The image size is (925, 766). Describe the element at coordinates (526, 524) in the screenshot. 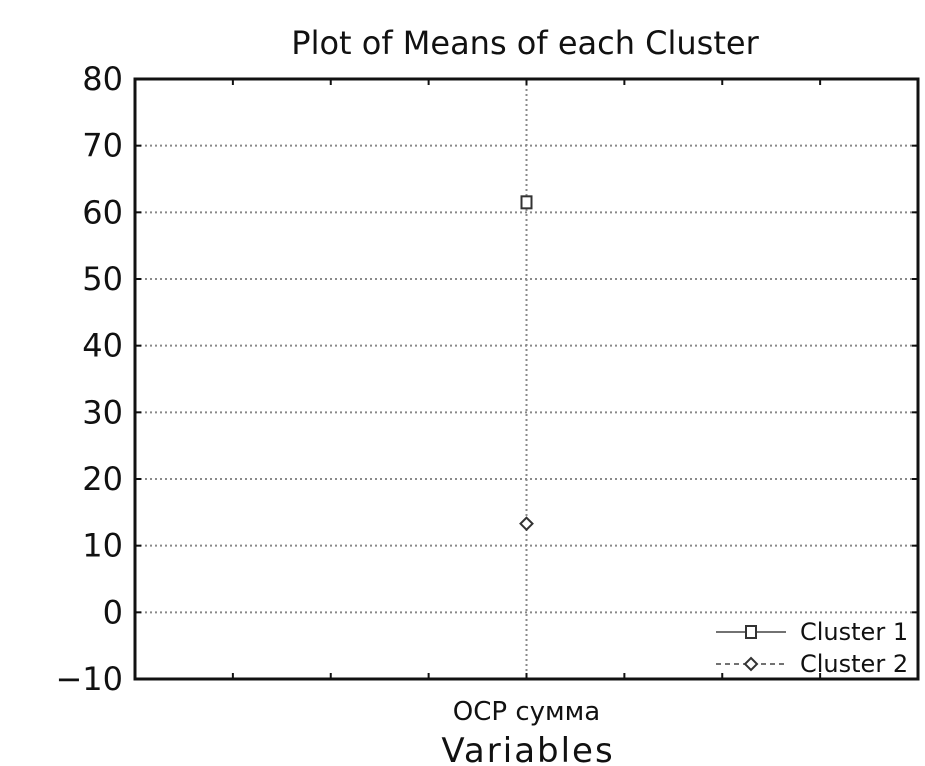

I see `cluster-2-point` at that location.